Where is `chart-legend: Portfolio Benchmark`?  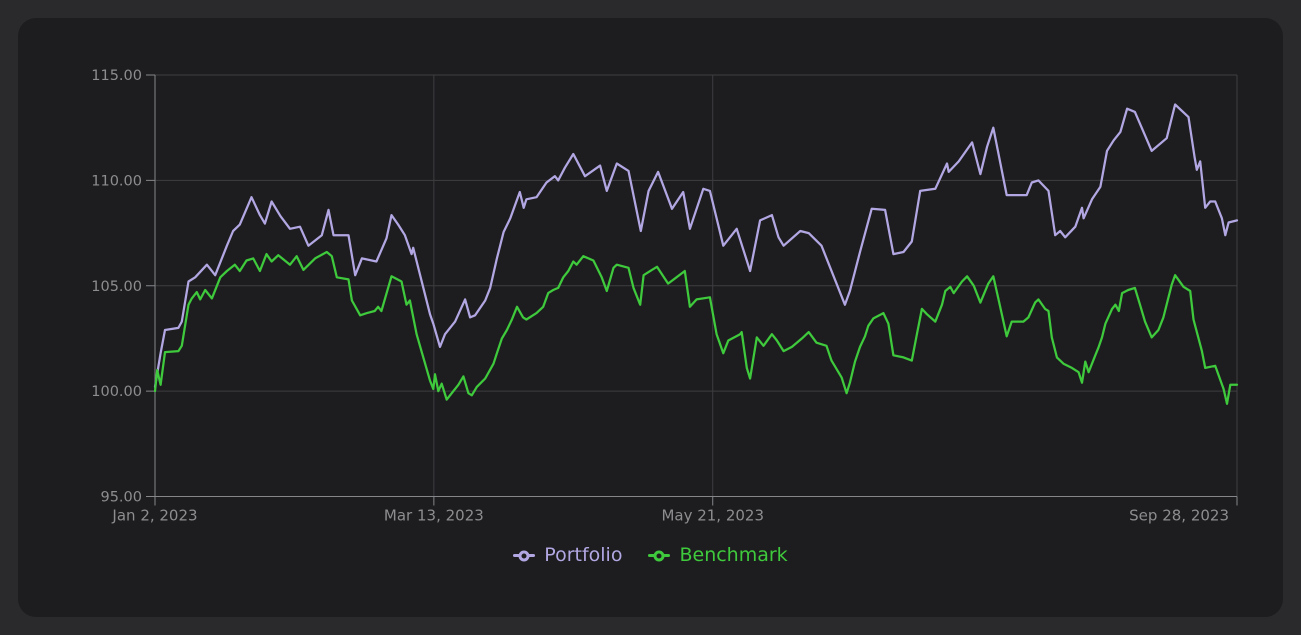 chart-legend: Portfolio Benchmark is located at coordinates (650, 555).